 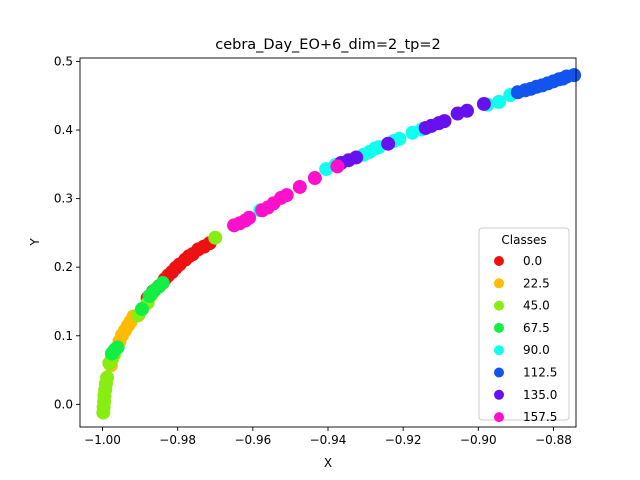 I want to click on x-tick-label: −0.90, so click(x=478, y=440).